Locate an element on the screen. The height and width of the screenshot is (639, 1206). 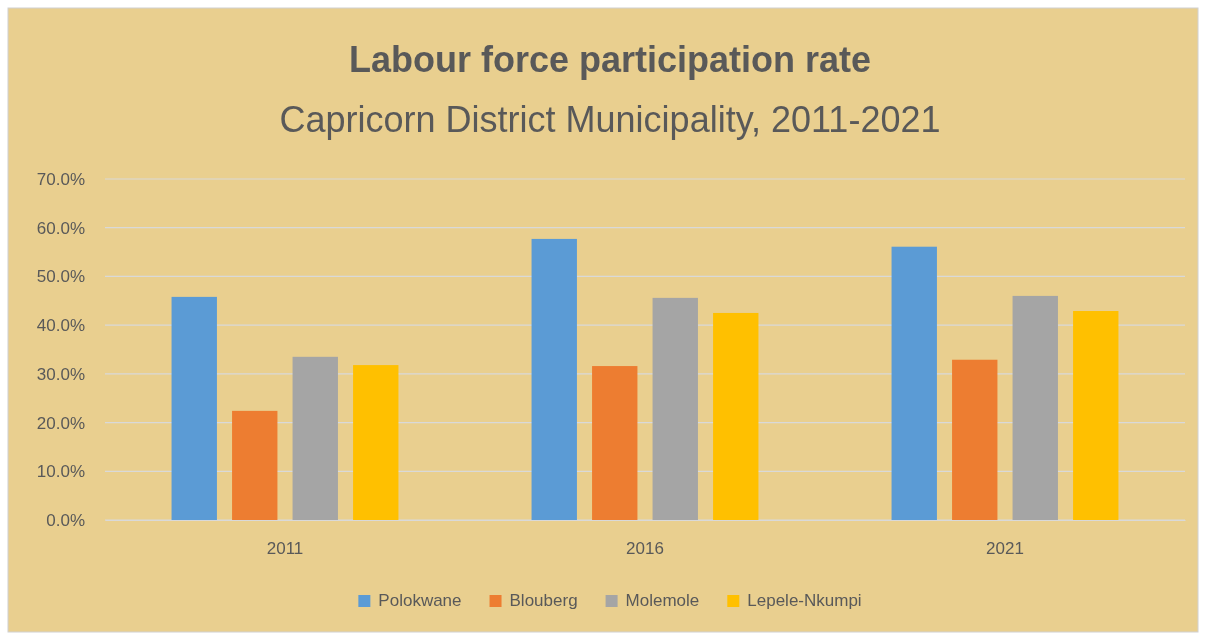
legend-label: Blouberg is located at coordinates (543, 600).